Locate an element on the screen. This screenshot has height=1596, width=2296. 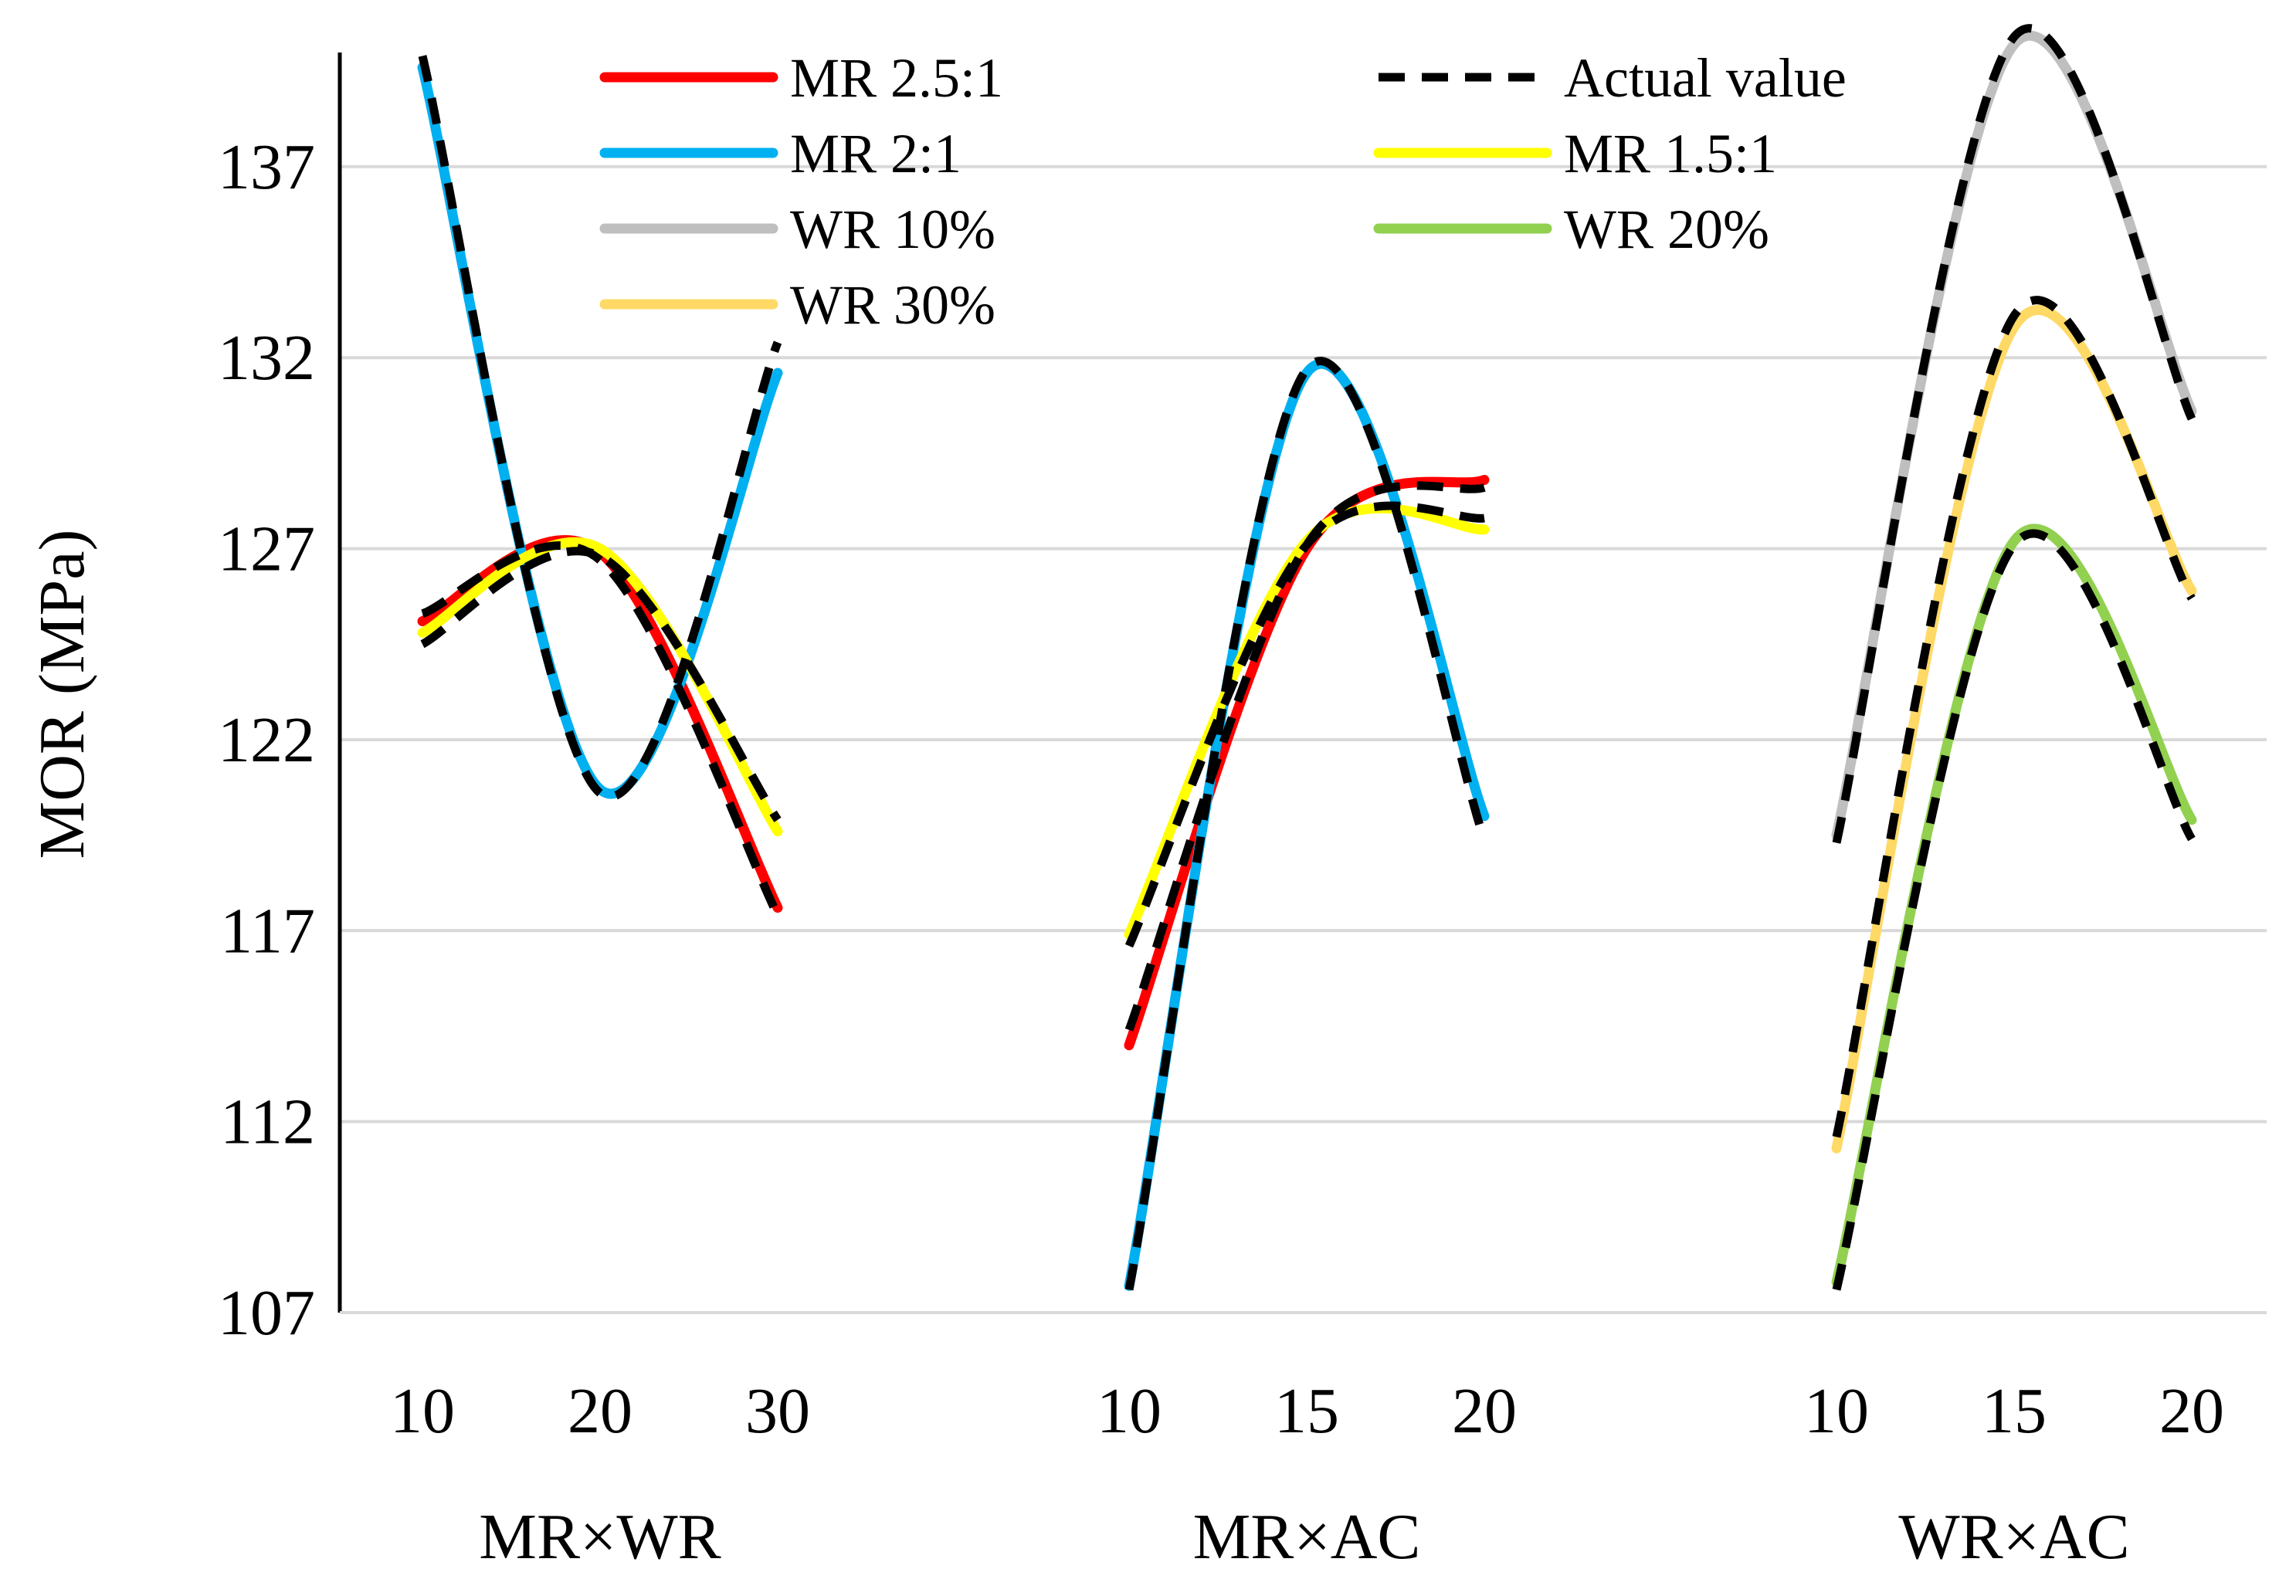
panel-label: WR×AC is located at coordinates (2013, 1537).